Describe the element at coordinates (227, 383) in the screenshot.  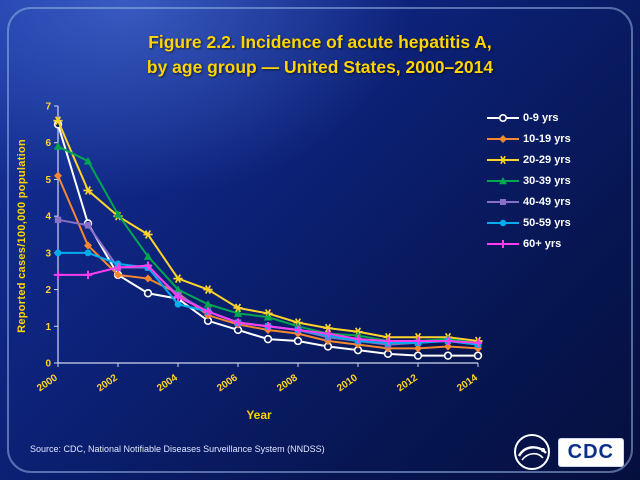
I see `x-tick-label: 2006` at that location.